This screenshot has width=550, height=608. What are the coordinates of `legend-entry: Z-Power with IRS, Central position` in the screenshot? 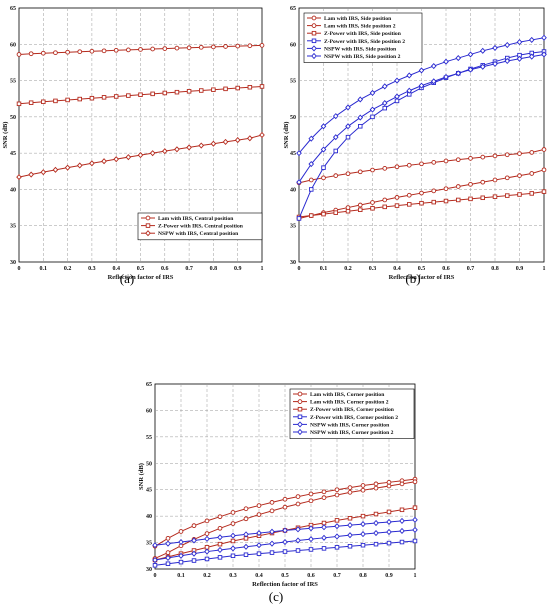 It's located at (201, 227).